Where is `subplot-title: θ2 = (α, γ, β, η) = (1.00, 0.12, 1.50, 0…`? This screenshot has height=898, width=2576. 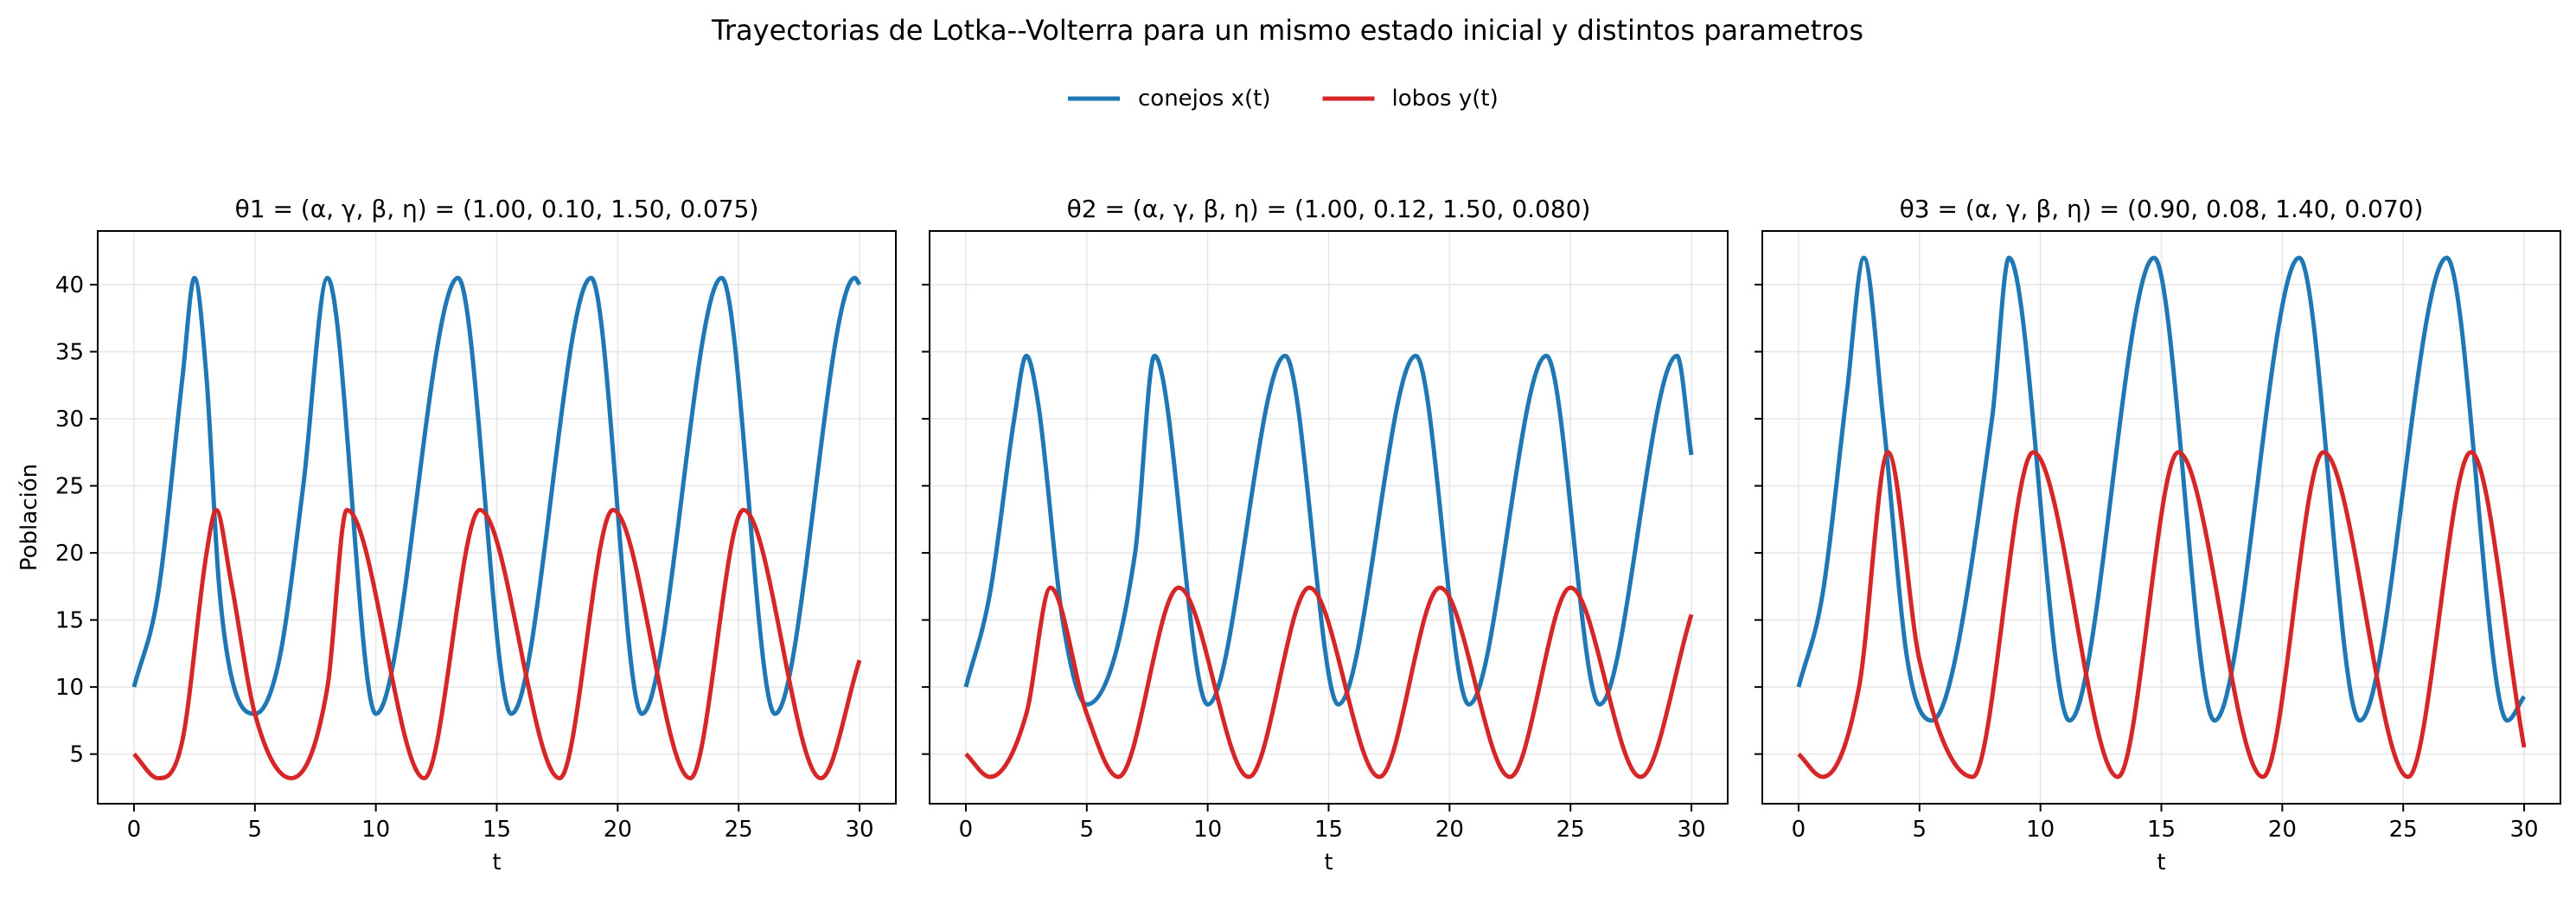
subplot-title: θ2 = (α, γ, β, η) = (1.00, 0.12, 1.50, 0… is located at coordinates (1329, 209).